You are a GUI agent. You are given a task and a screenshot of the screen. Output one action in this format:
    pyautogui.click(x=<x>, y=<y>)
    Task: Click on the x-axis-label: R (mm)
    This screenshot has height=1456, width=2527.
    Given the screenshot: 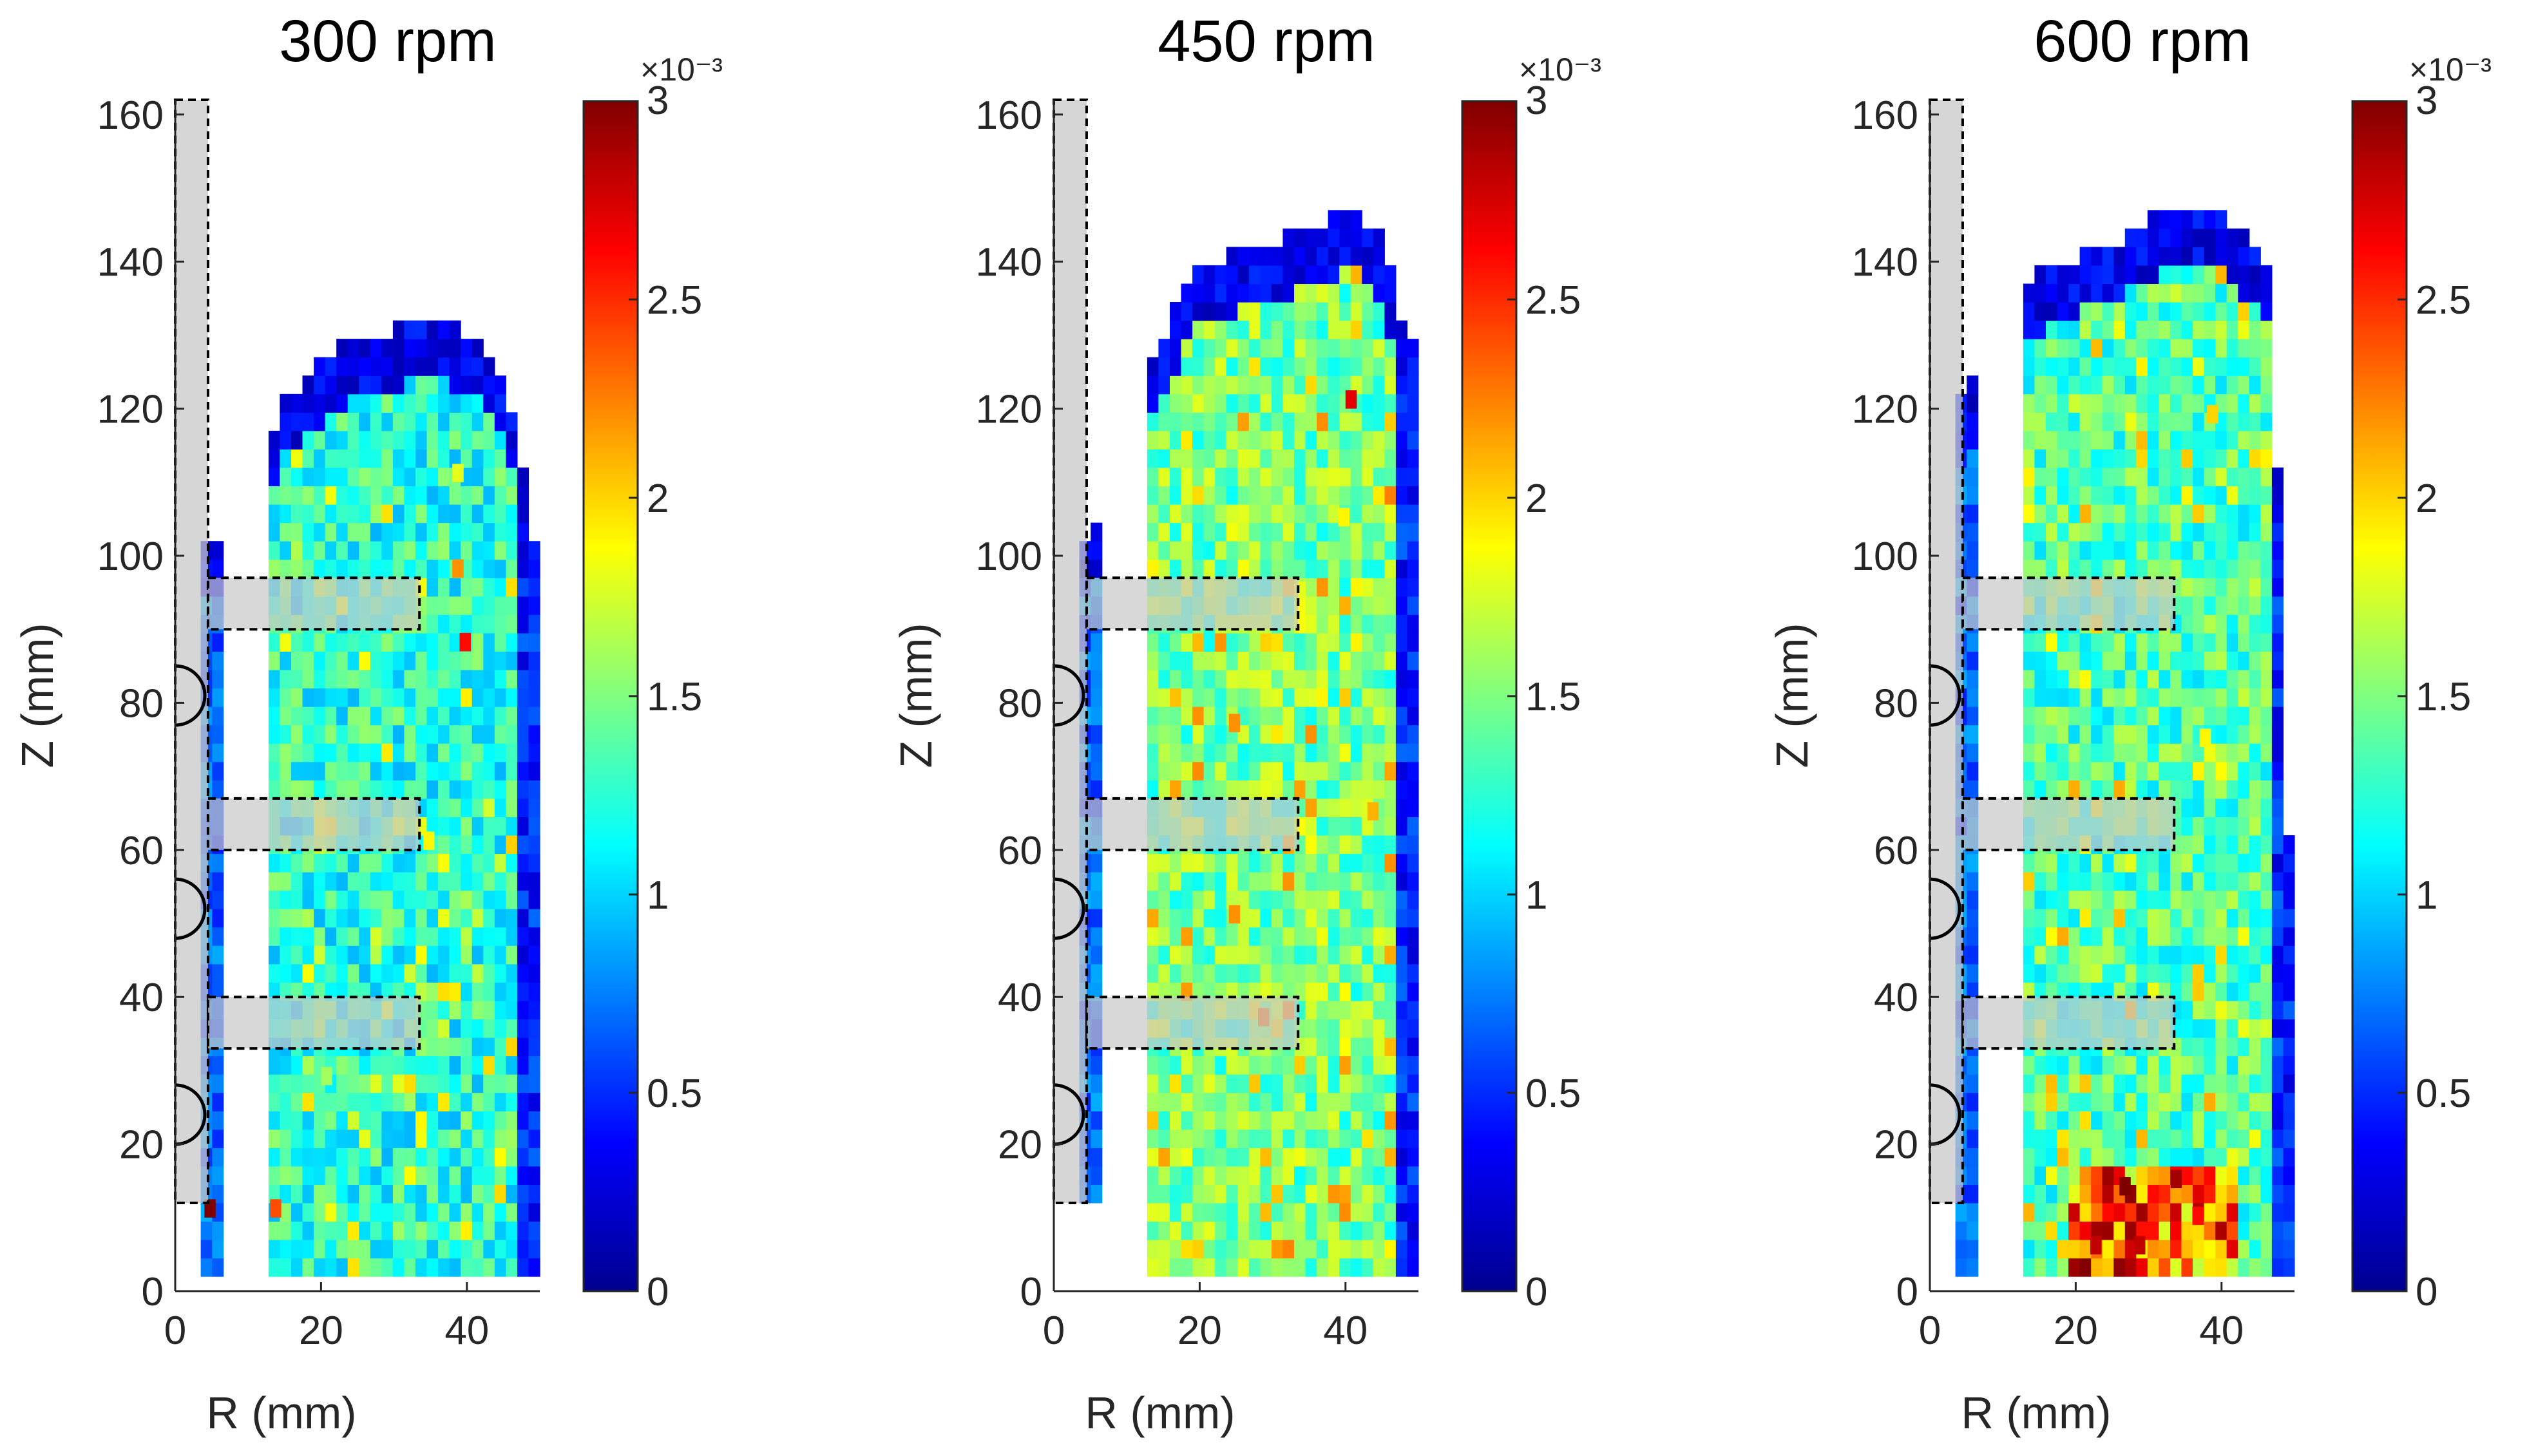 What is the action you would take?
    pyautogui.click(x=2036, y=1413)
    